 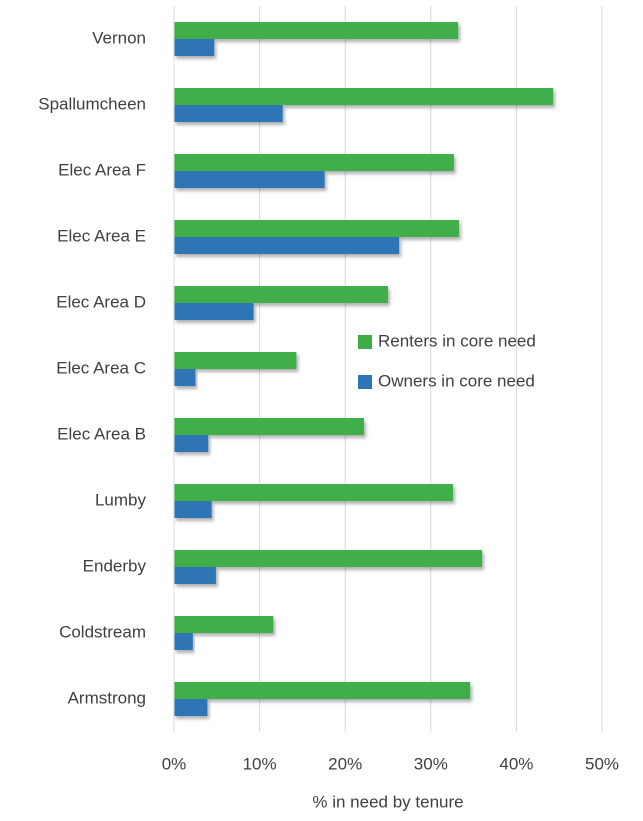 I want to click on y-tick-label: Enderby, so click(x=115, y=565).